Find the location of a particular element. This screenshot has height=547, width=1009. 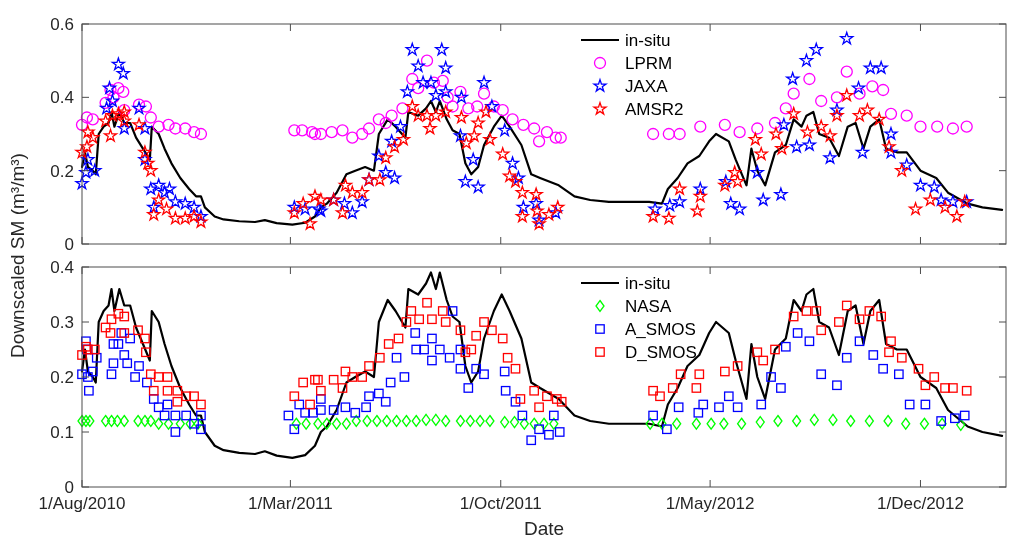

legend-label: NASA is located at coordinates (648, 306).